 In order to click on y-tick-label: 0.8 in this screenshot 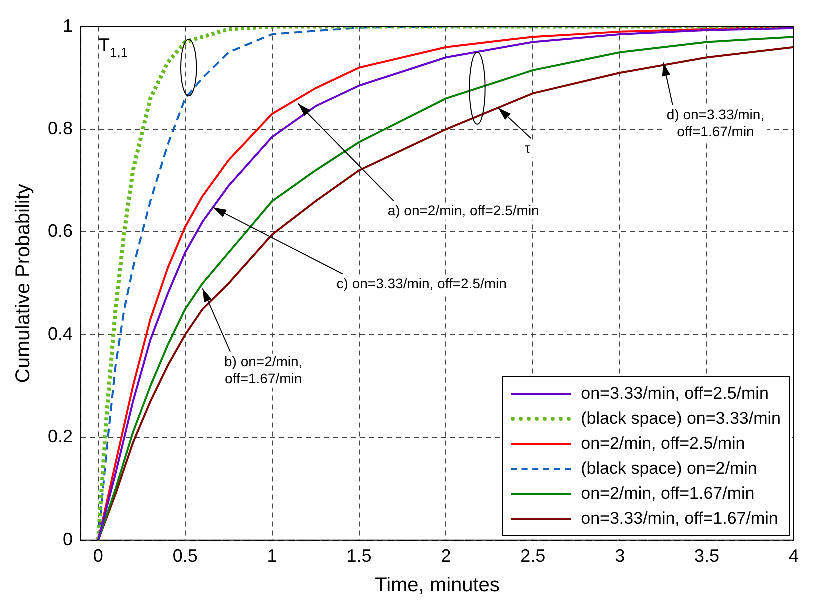, I will do `click(61, 128)`.